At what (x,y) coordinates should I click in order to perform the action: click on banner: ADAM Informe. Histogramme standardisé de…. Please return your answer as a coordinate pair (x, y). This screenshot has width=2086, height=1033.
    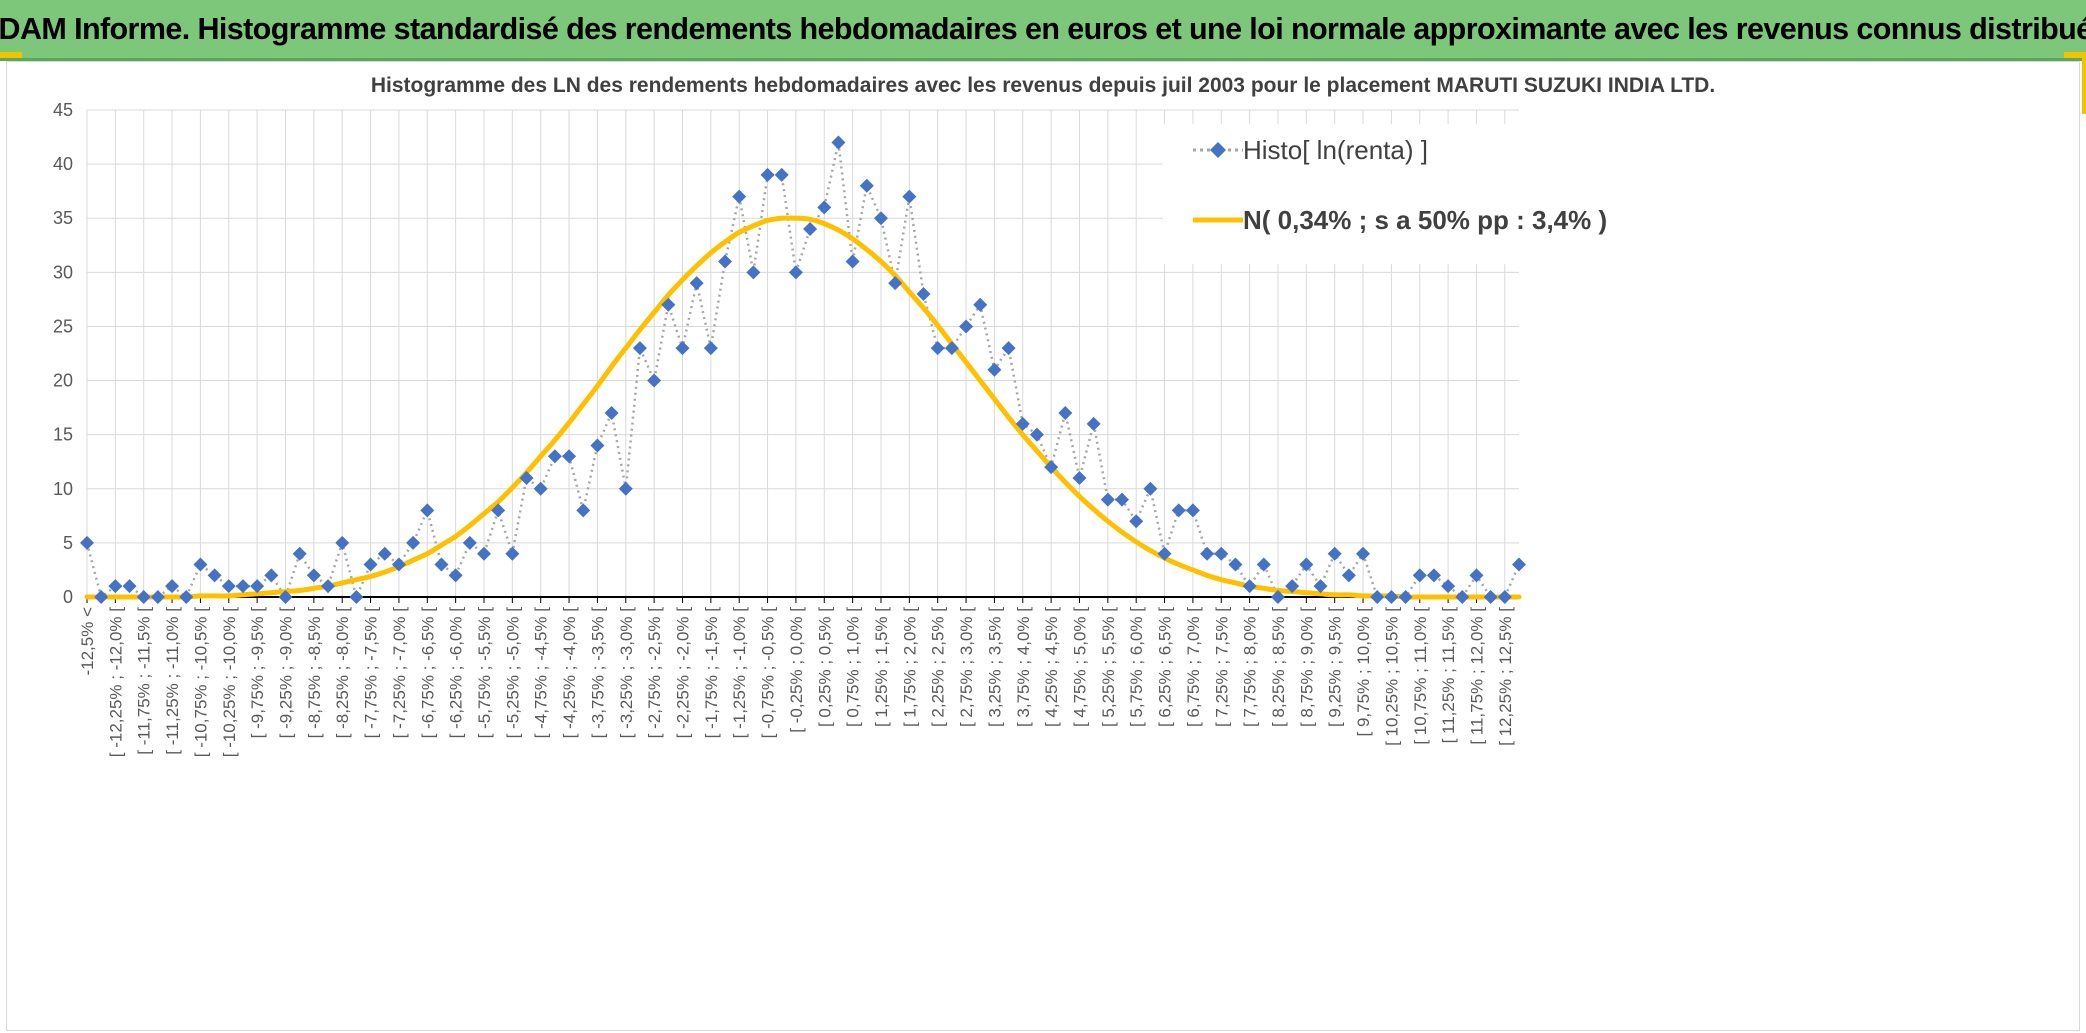
    Looking at the image, I should click on (1043, 30).